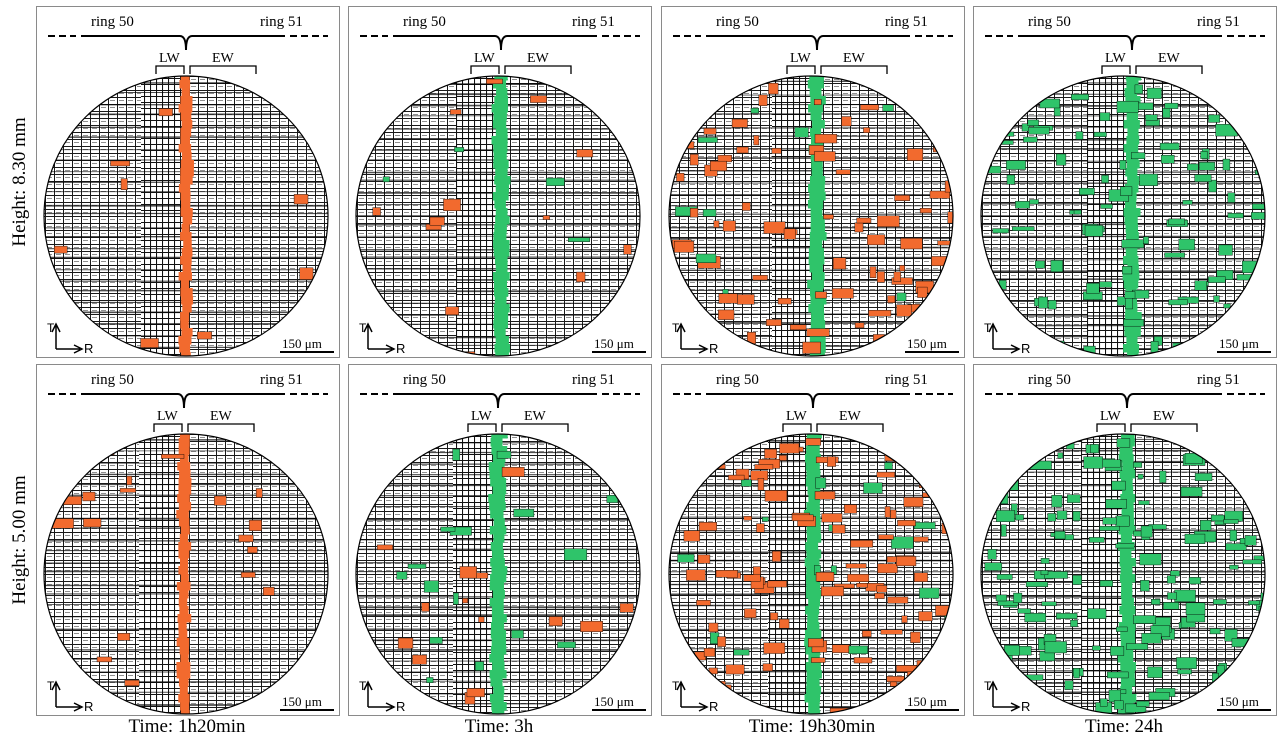  What do you see at coordinates (485, 69) in the screenshot?
I see `latewood-bracket` at bounding box center [485, 69].